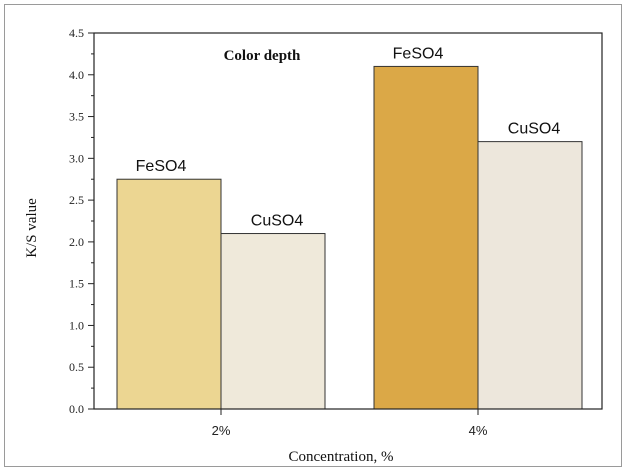 The height and width of the screenshot is (471, 626). I want to click on chart-title: Color depth, so click(262, 56).